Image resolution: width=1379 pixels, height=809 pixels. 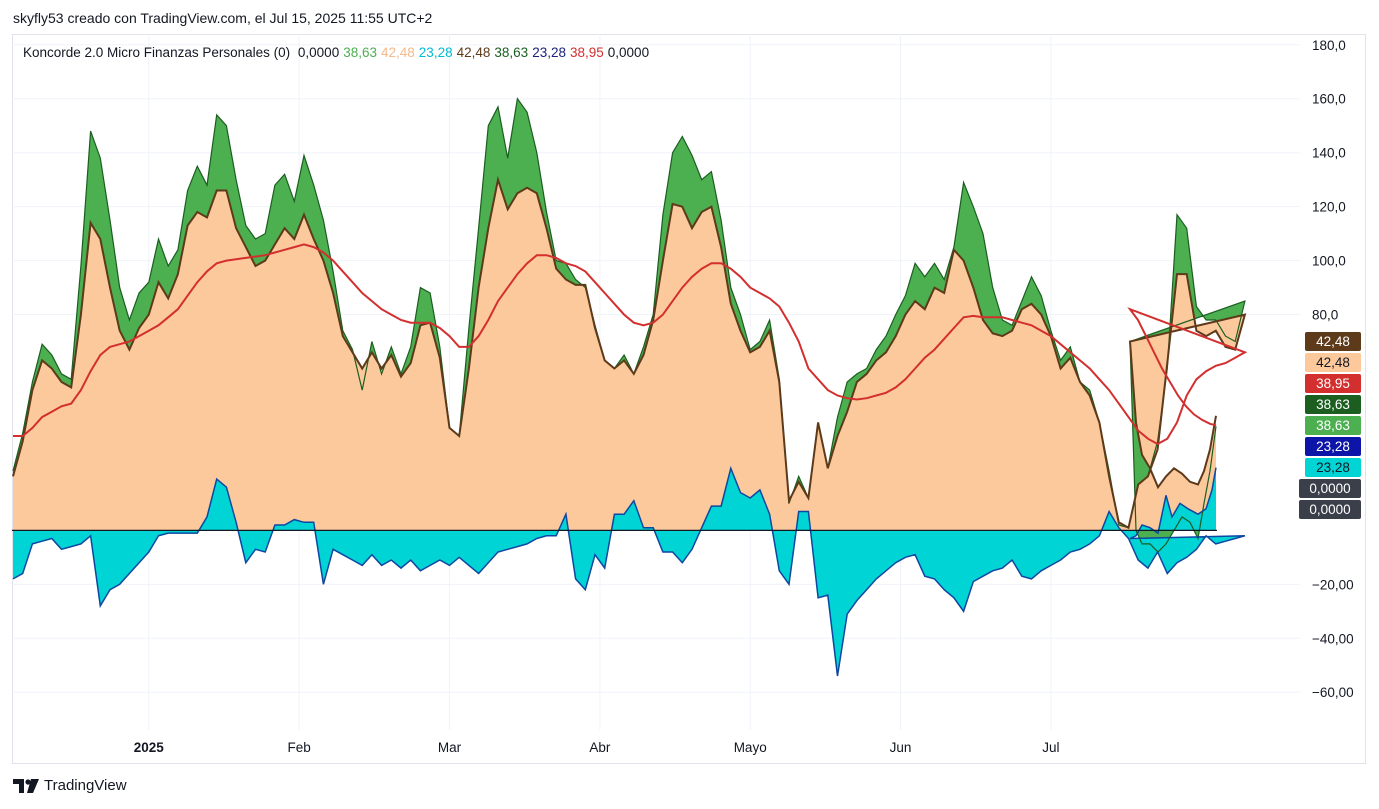 What do you see at coordinates (1325, 315) in the screenshot?
I see `y-tick-label: 80,0` at bounding box center [1325, 315].